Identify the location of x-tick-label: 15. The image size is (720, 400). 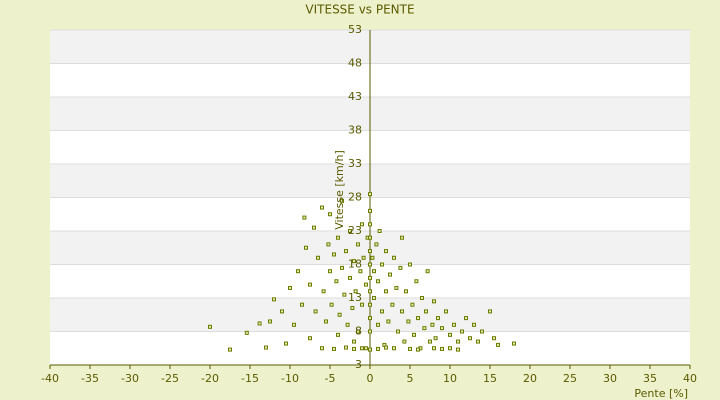
(490, 378).